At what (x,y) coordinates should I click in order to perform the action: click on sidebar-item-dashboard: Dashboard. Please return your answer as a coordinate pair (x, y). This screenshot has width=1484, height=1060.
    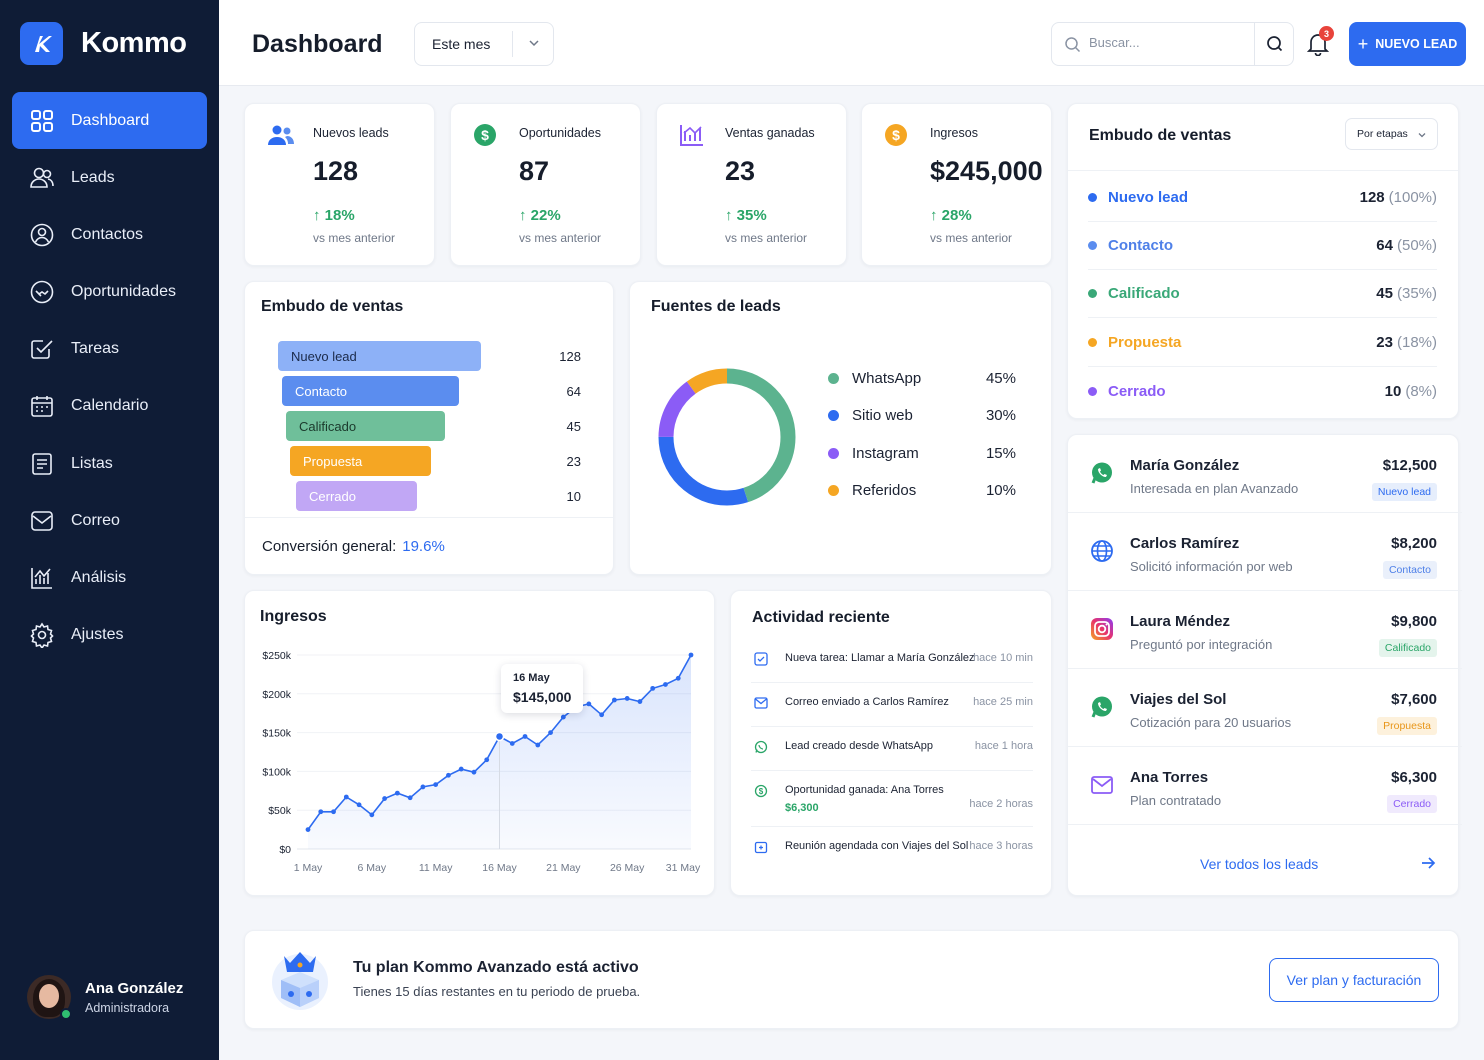
    Looking at the image, I should click on (109, 120).